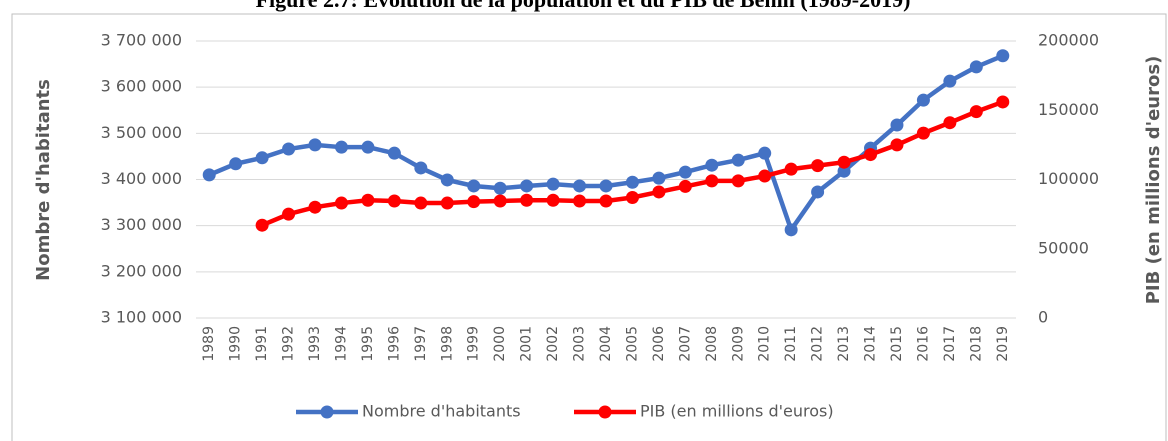 The height and width of the screenshot is (441, 1168). Describe the element at coordinates (341, 344) in the screenshot. I see `x-tick-label: 1994` at that location.